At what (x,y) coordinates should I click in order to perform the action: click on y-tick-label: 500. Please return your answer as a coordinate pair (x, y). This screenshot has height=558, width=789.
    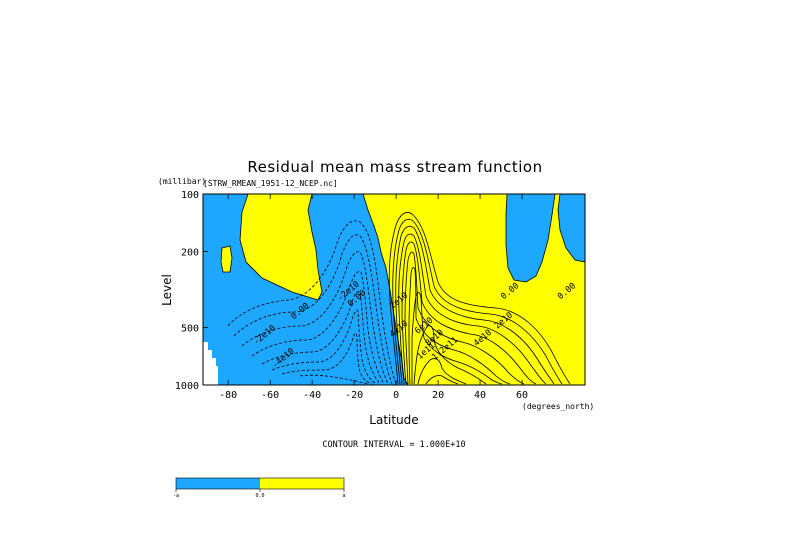
    Looking at the image, I should click on (190, 329).